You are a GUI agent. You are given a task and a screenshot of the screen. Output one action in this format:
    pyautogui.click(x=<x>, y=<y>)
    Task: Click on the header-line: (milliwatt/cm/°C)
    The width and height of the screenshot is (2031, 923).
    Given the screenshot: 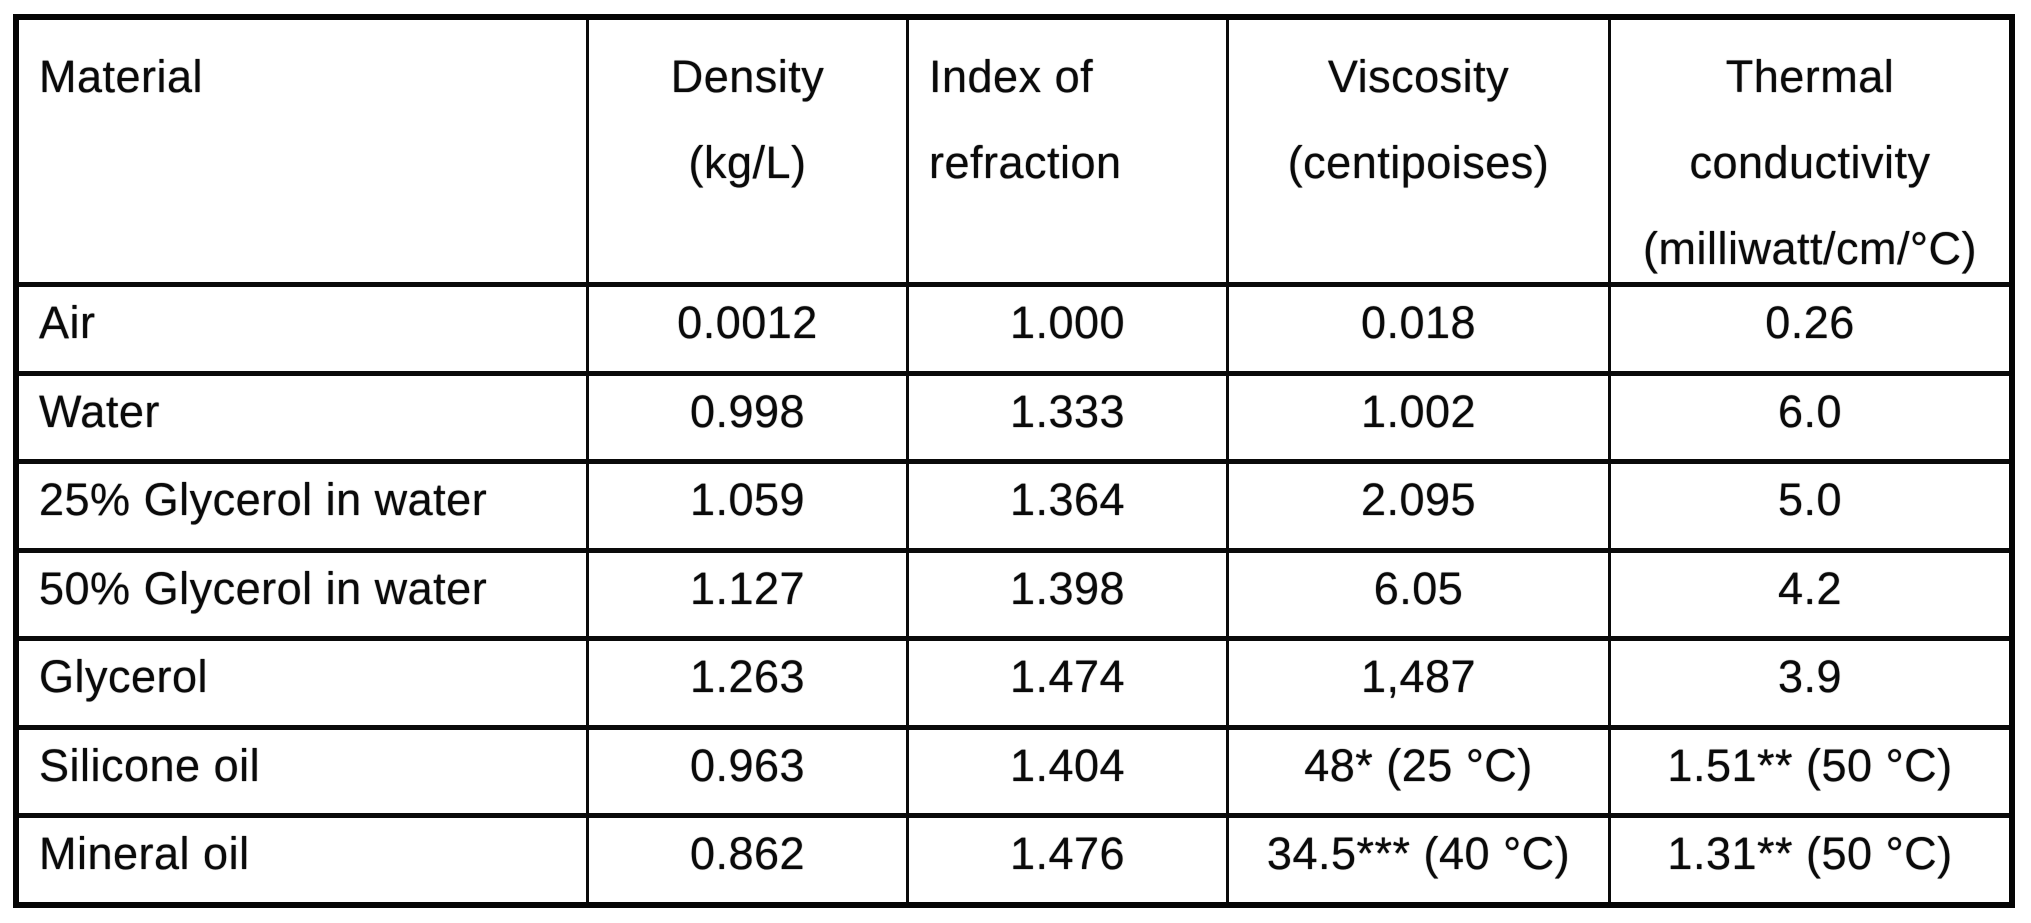 What is the action you would take?
    pyautogui.click(x=1810, y=248)
    